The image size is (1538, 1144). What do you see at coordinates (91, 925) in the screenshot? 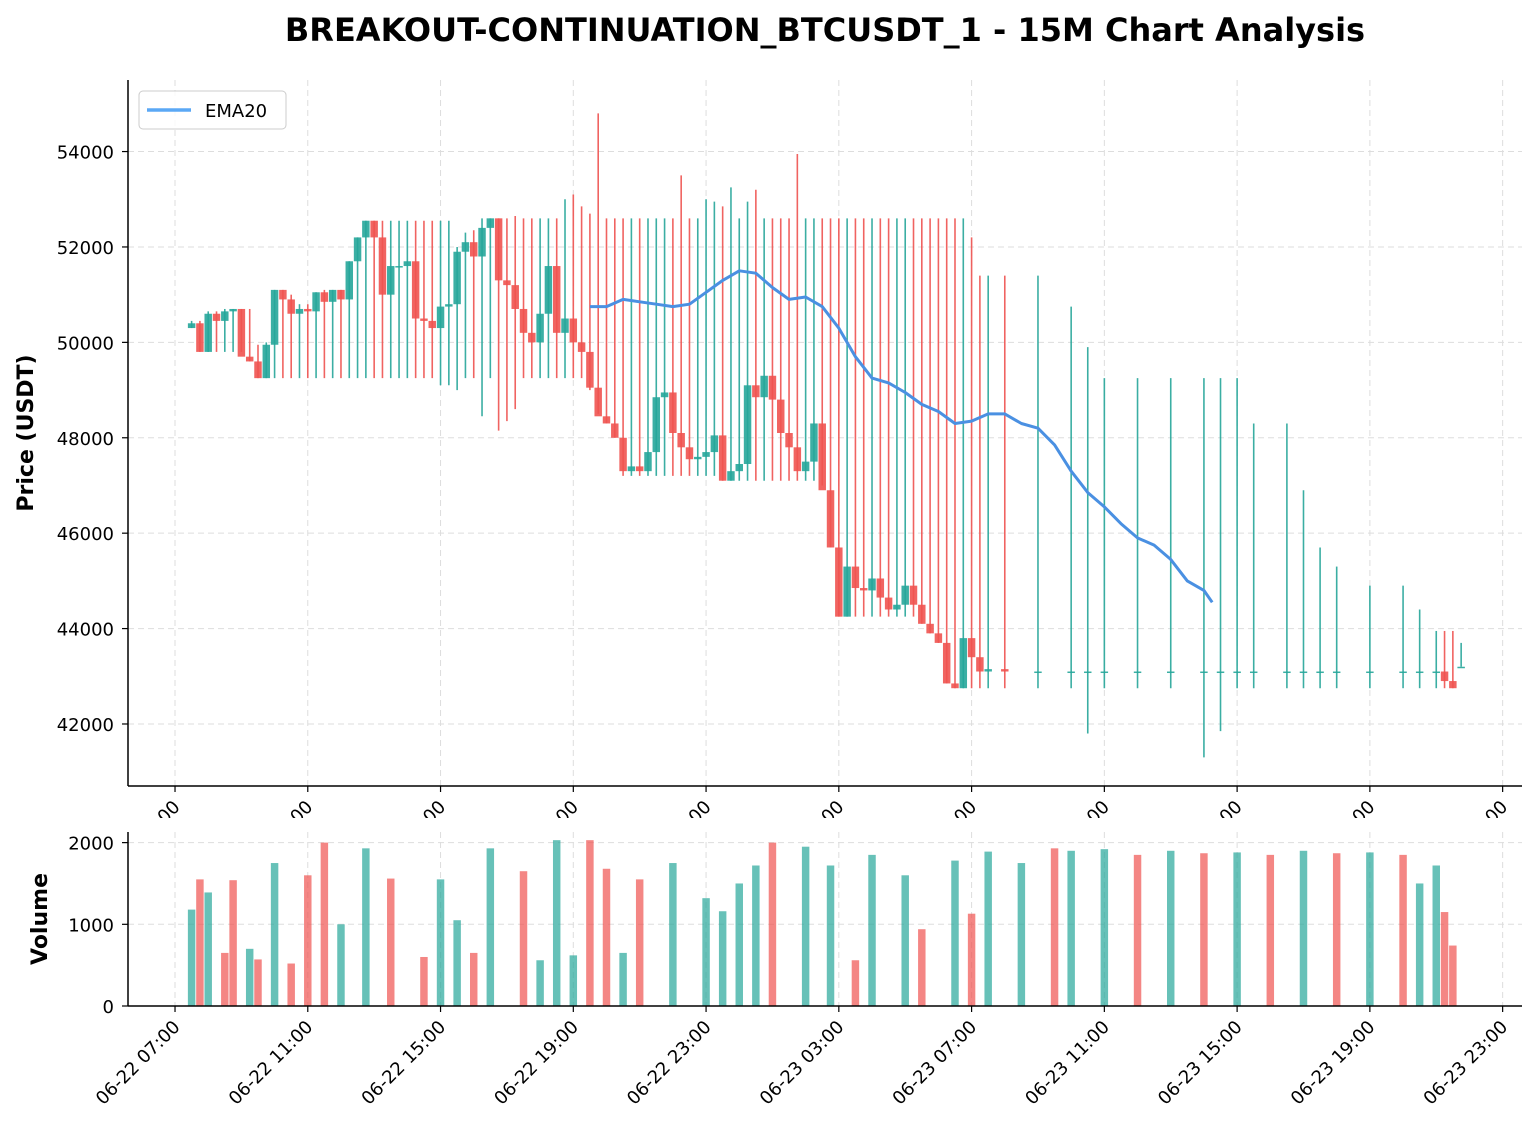
I see `volume-tick-label: 1000` at bounding box center [91, 925].